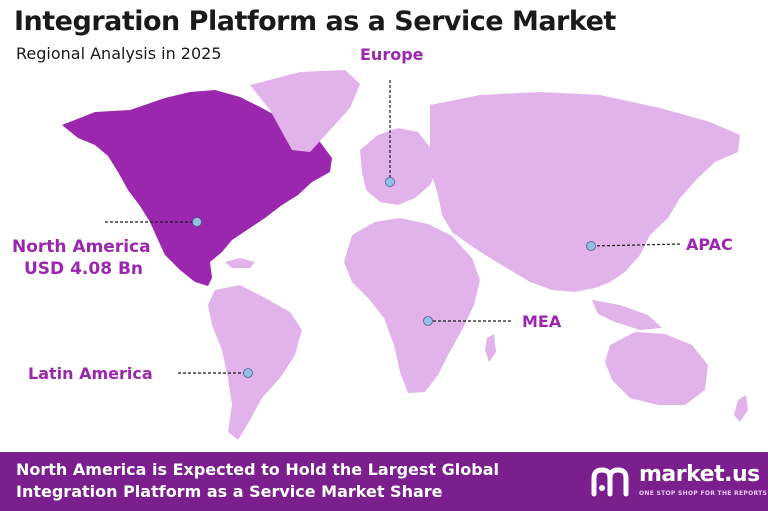  What do you see at coordinates (255, 362) in the screenshot?
I see `latin-america-region` at bounding box center [255, 362].